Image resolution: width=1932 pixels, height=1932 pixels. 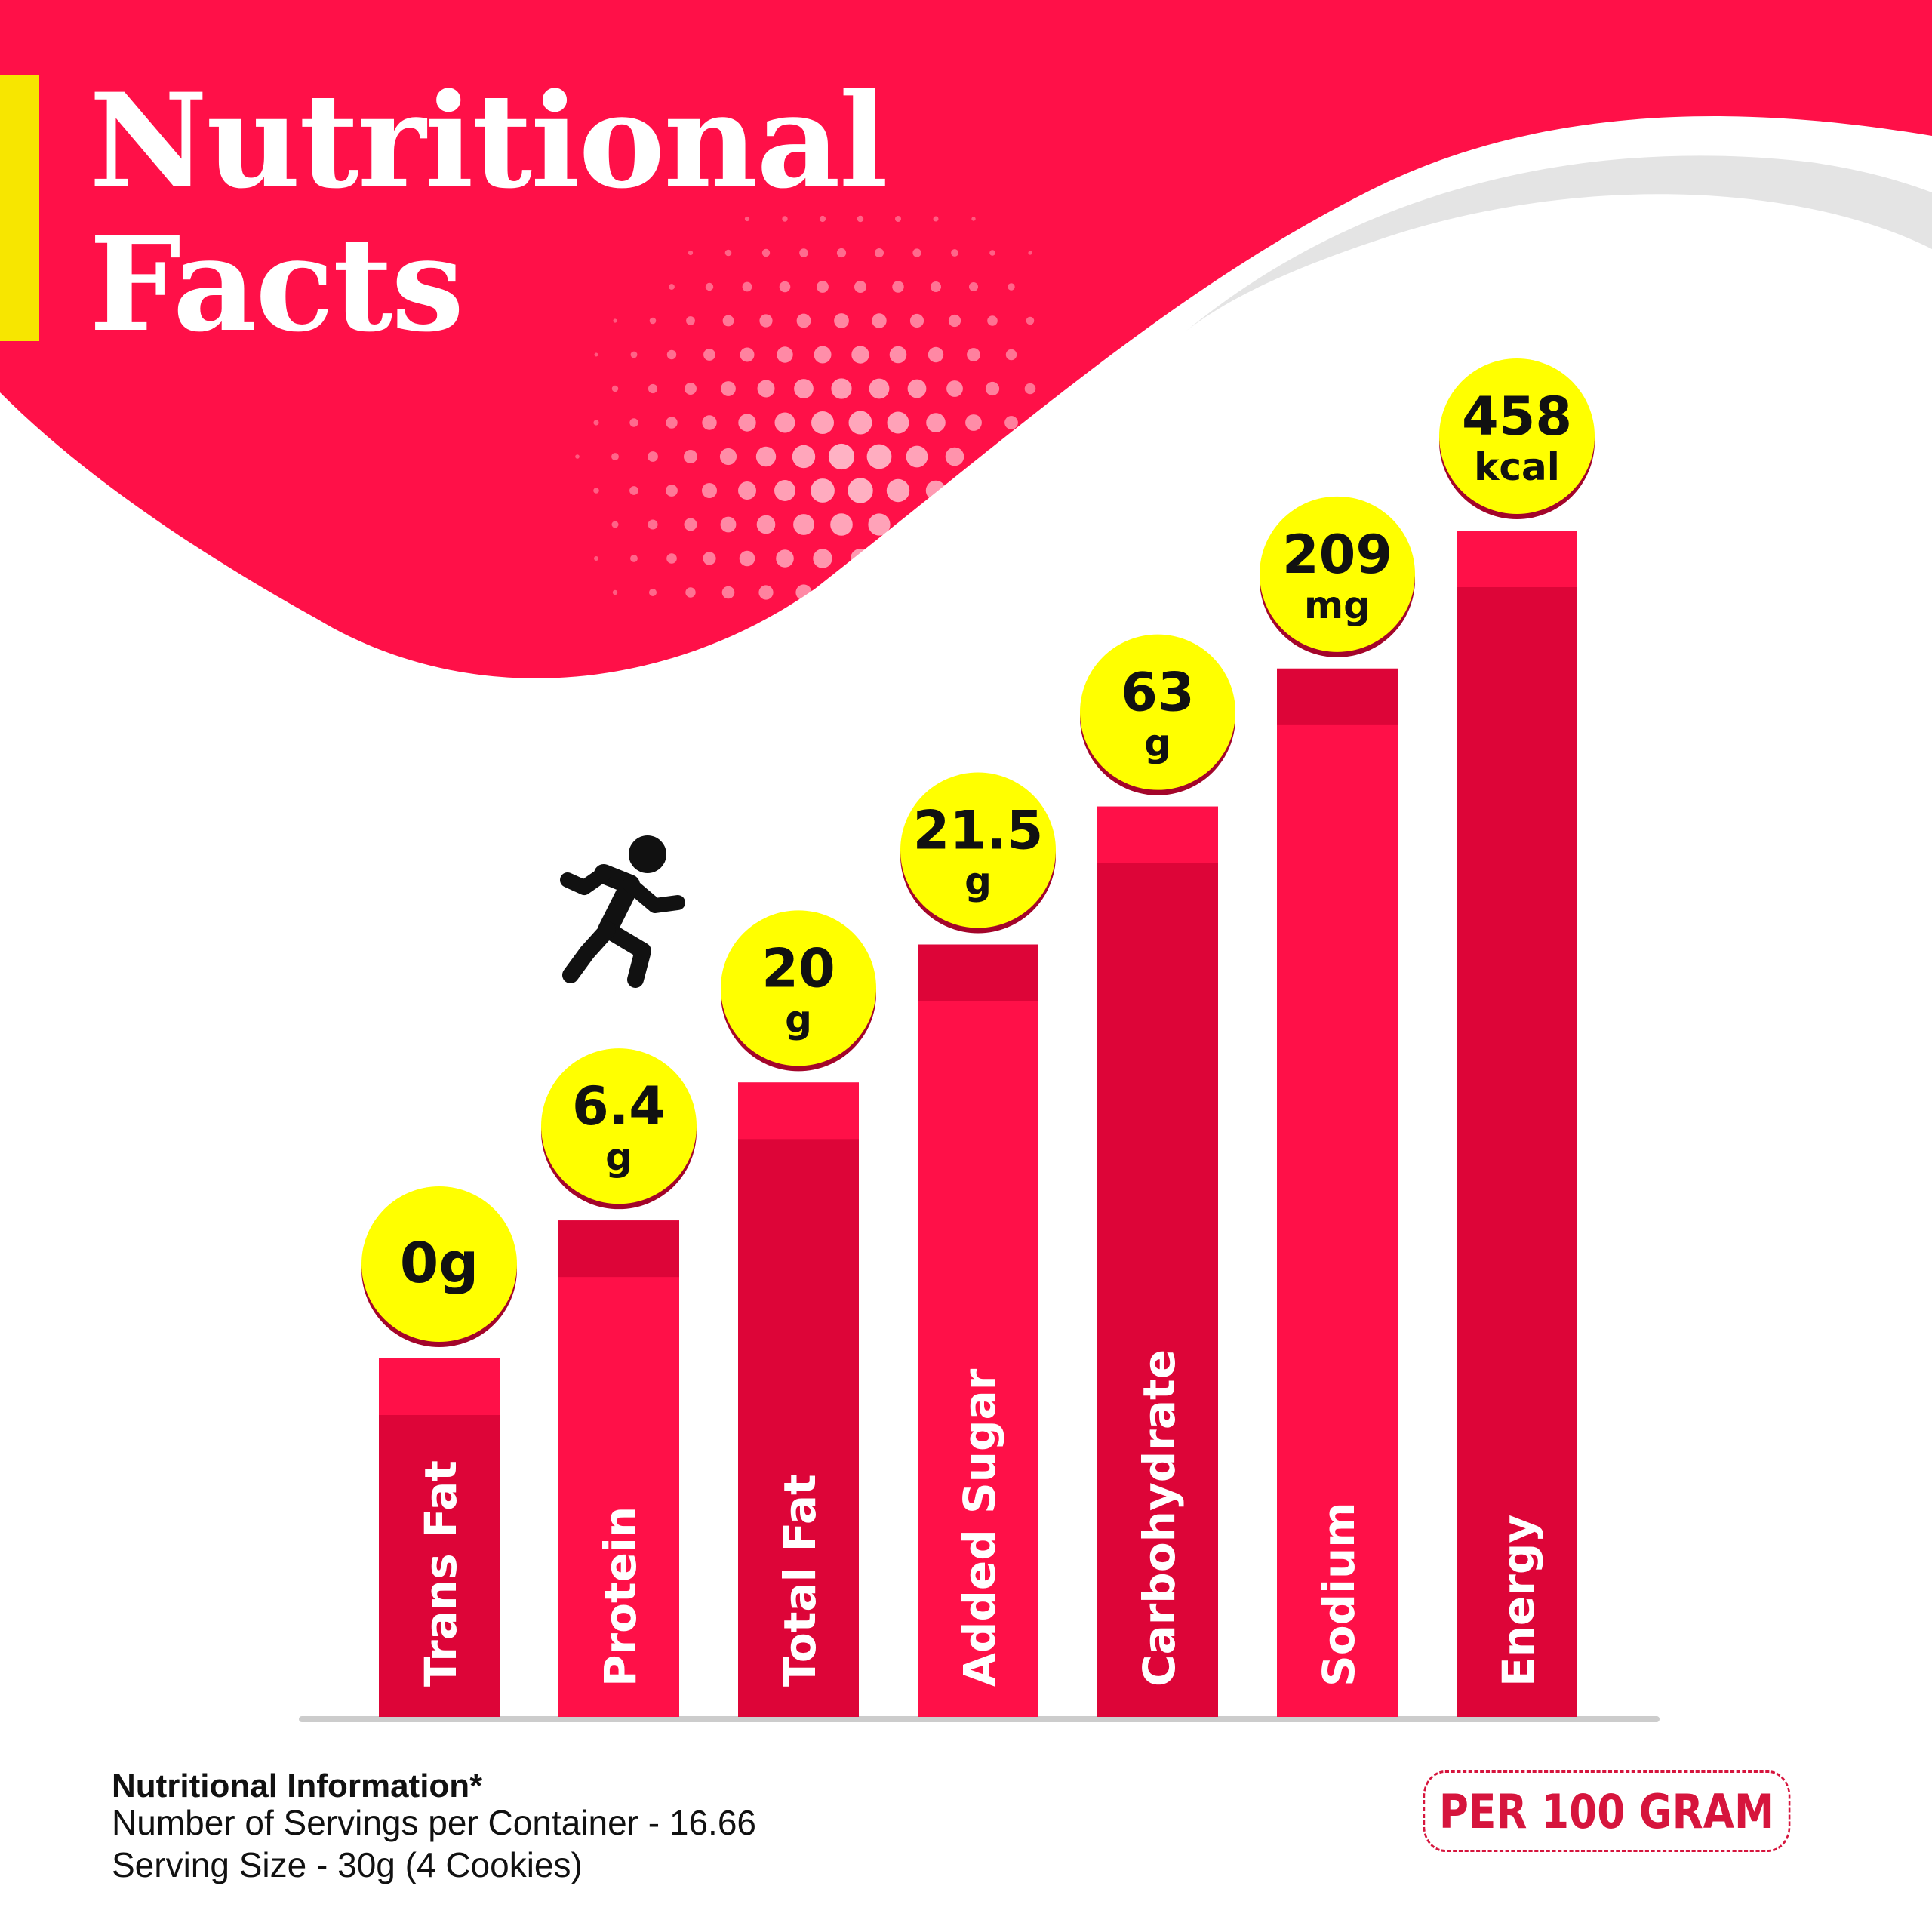 What do you see at coordinates (347, 1864) in the screenshot?
I see `serving-size: Serving Size - 30g (4 Cookies)` at bounding box center [347, 1864].